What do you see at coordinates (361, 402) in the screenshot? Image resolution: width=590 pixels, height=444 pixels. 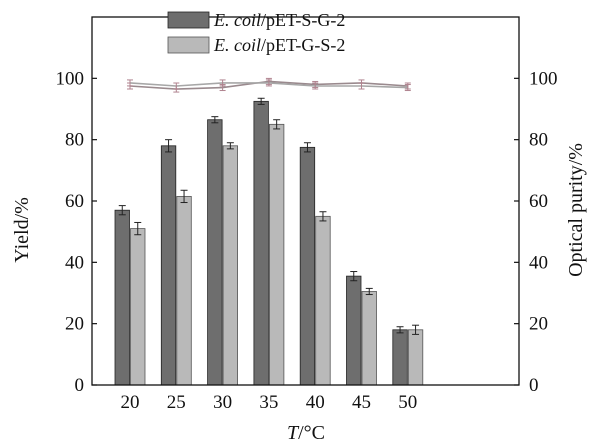 I see `x-tick-label-45: 45` at bounding box center [361, 402].